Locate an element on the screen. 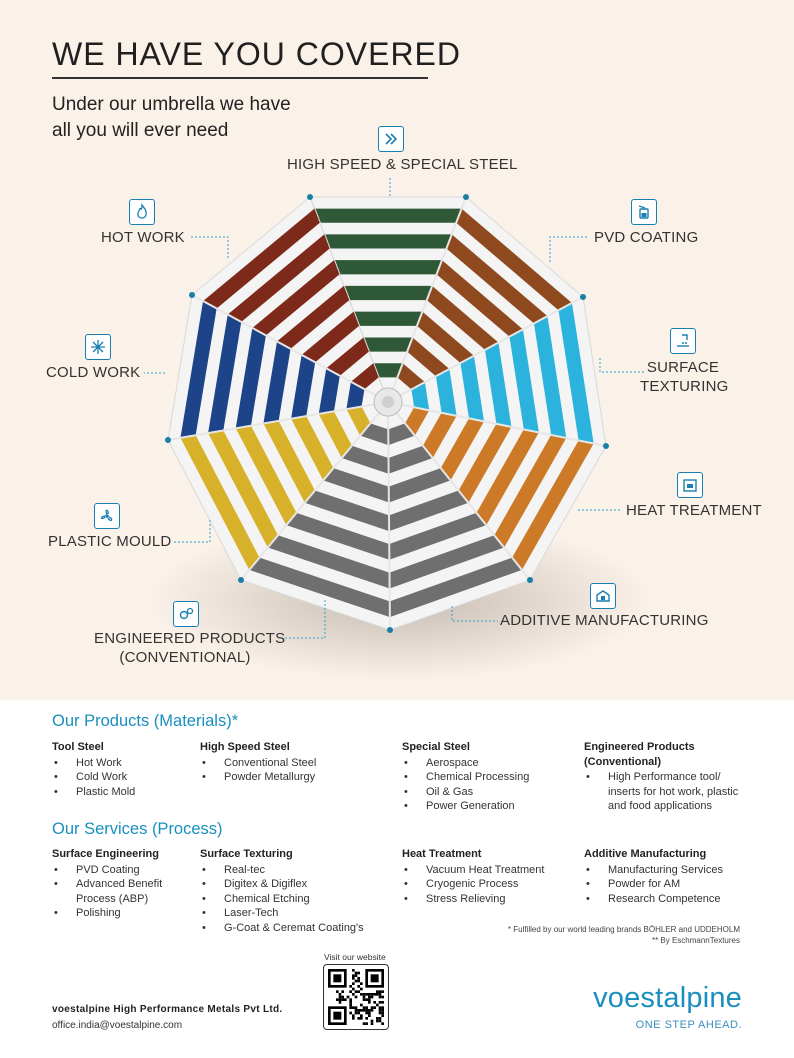  services-title: Our Services (Process) is located at coordinates (137, 829).